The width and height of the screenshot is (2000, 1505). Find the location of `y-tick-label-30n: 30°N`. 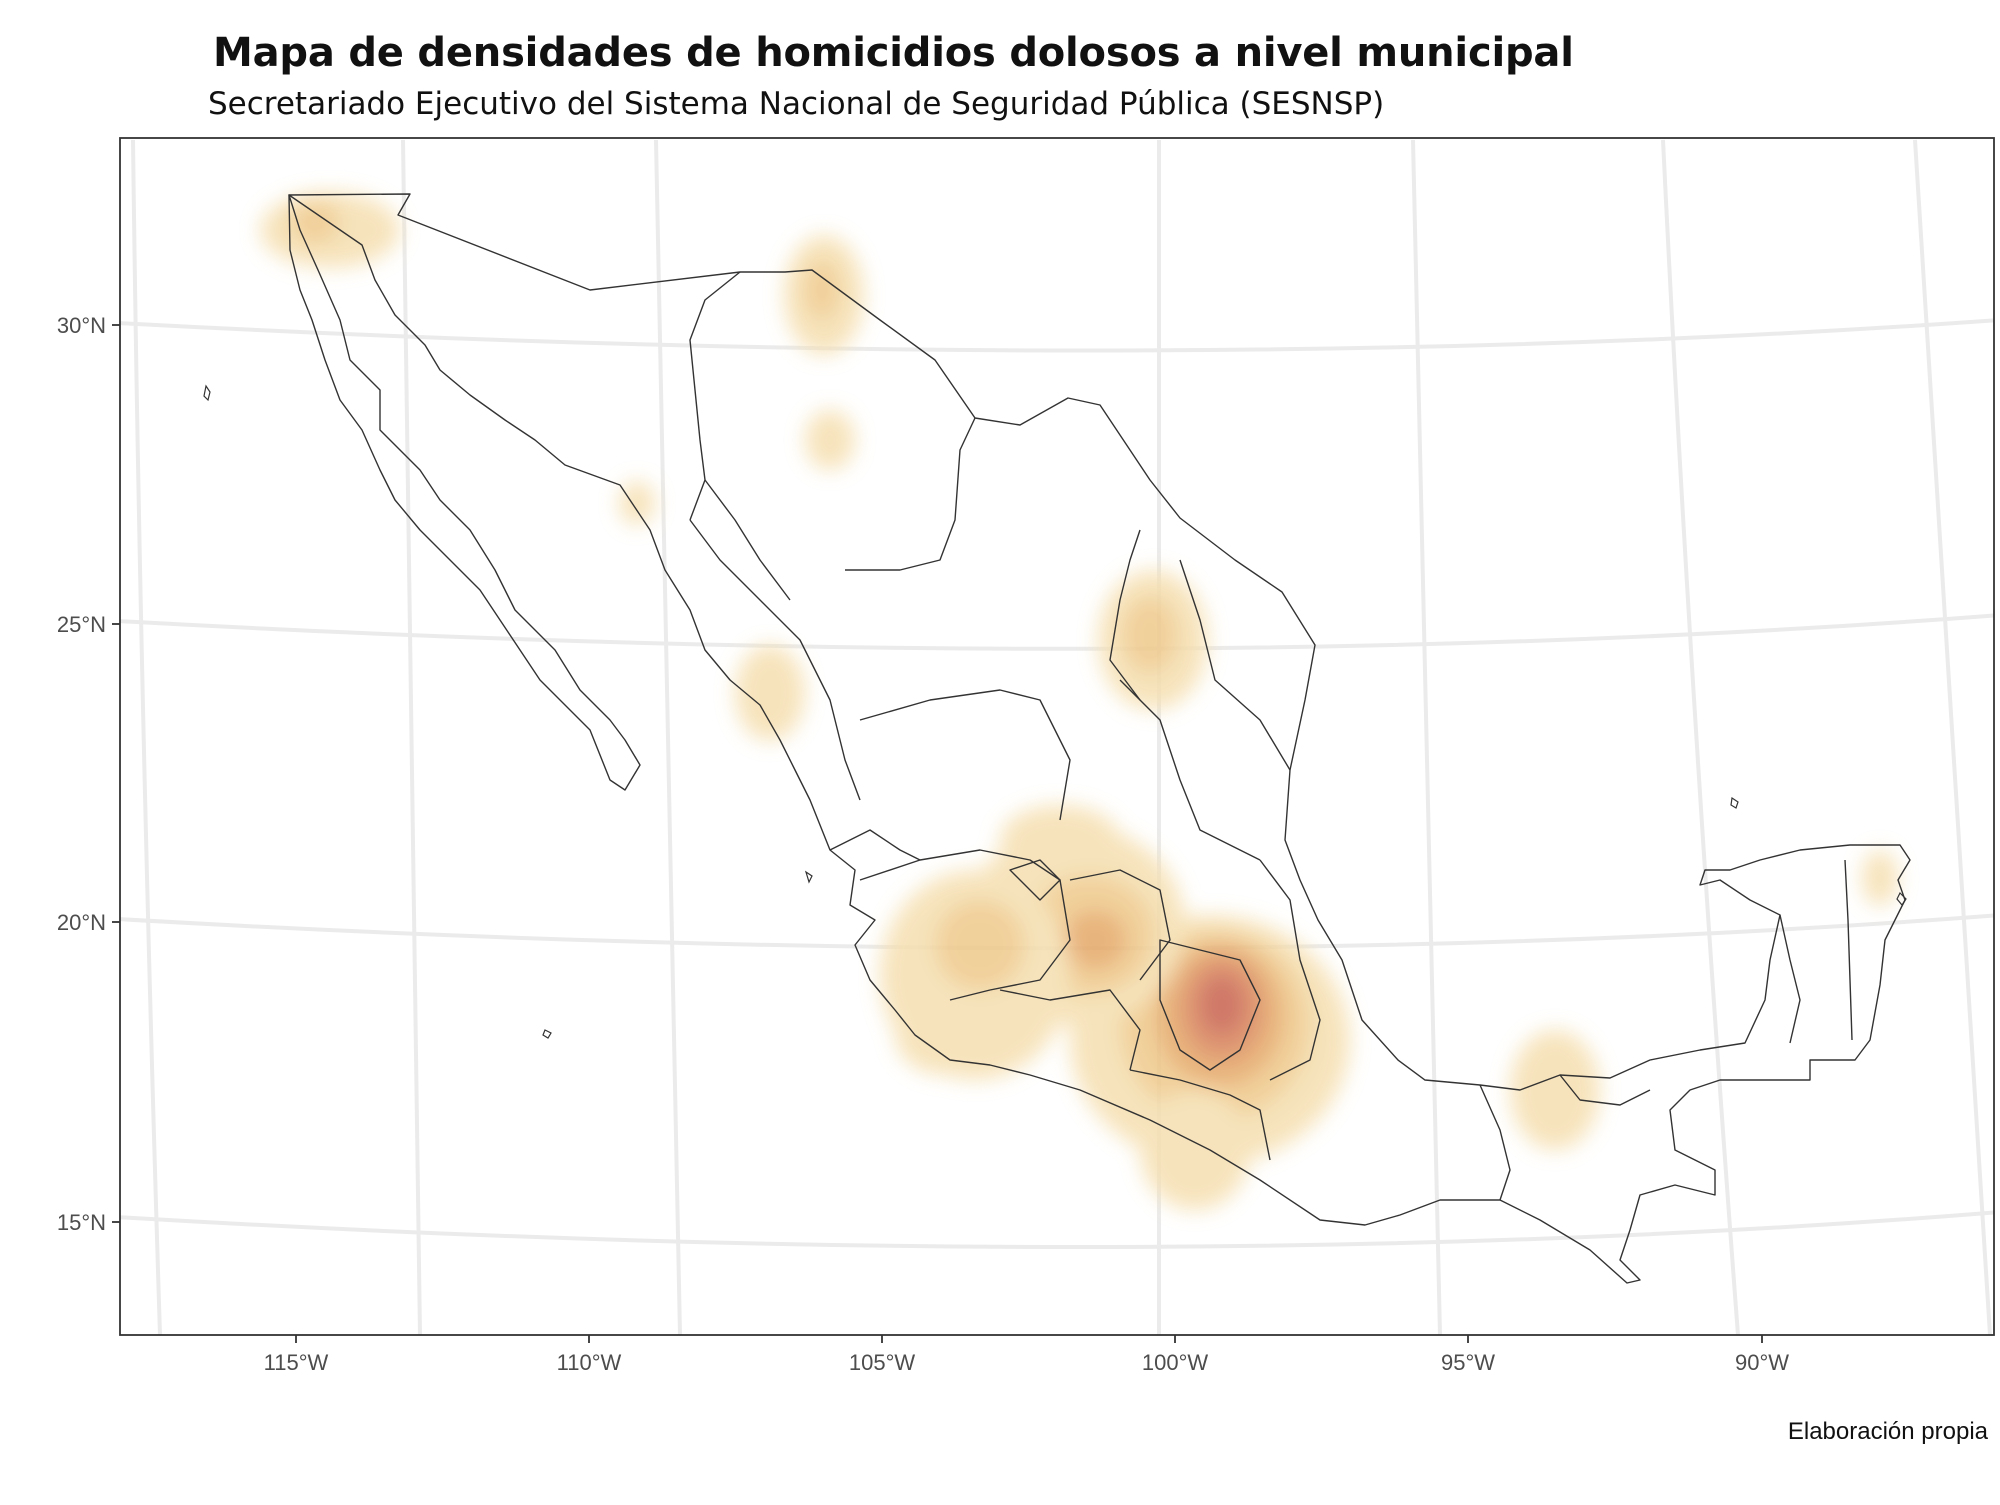

y-tick-label-30n: 30°N is located at coordinates (81, 325).